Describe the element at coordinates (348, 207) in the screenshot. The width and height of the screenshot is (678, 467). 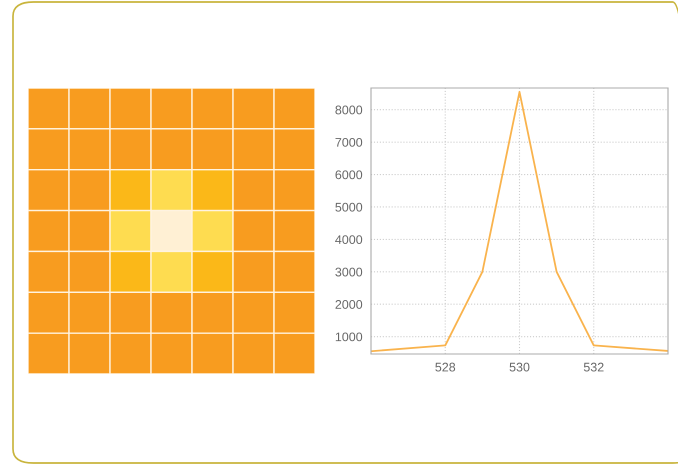
I see `y-tick-label: 5000` at that location.